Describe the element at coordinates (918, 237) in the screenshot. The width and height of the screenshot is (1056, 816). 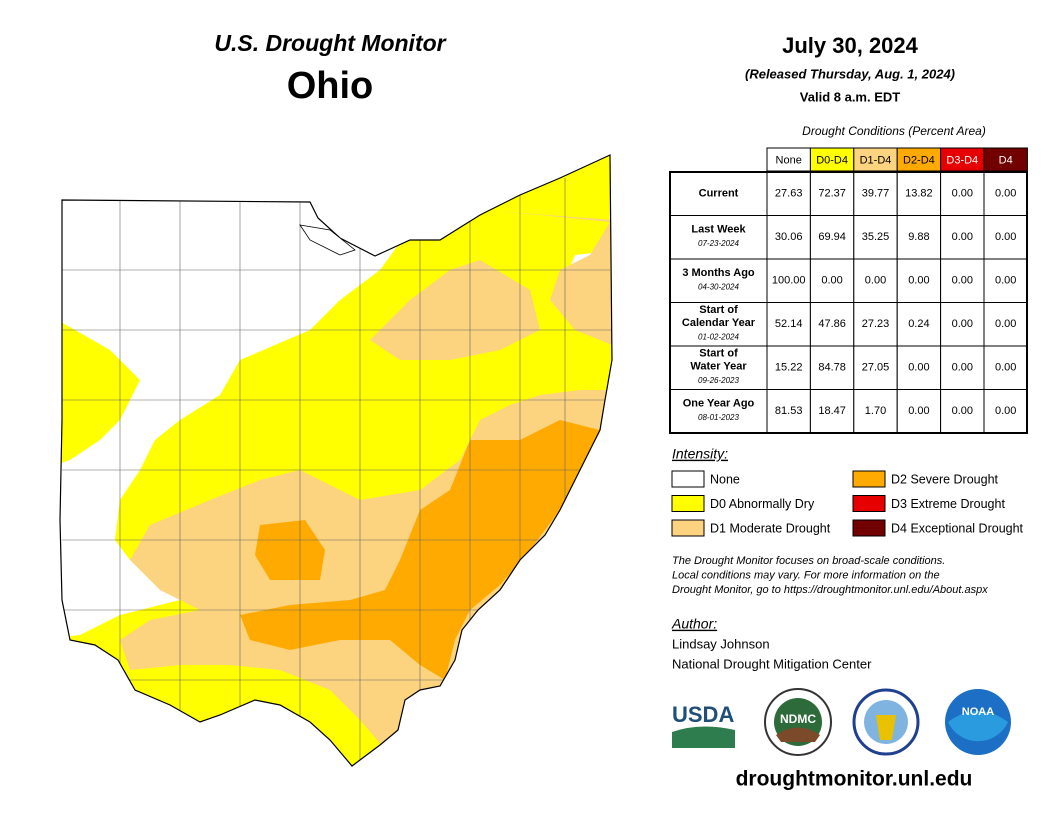
I see `value: 9.88` at that location.